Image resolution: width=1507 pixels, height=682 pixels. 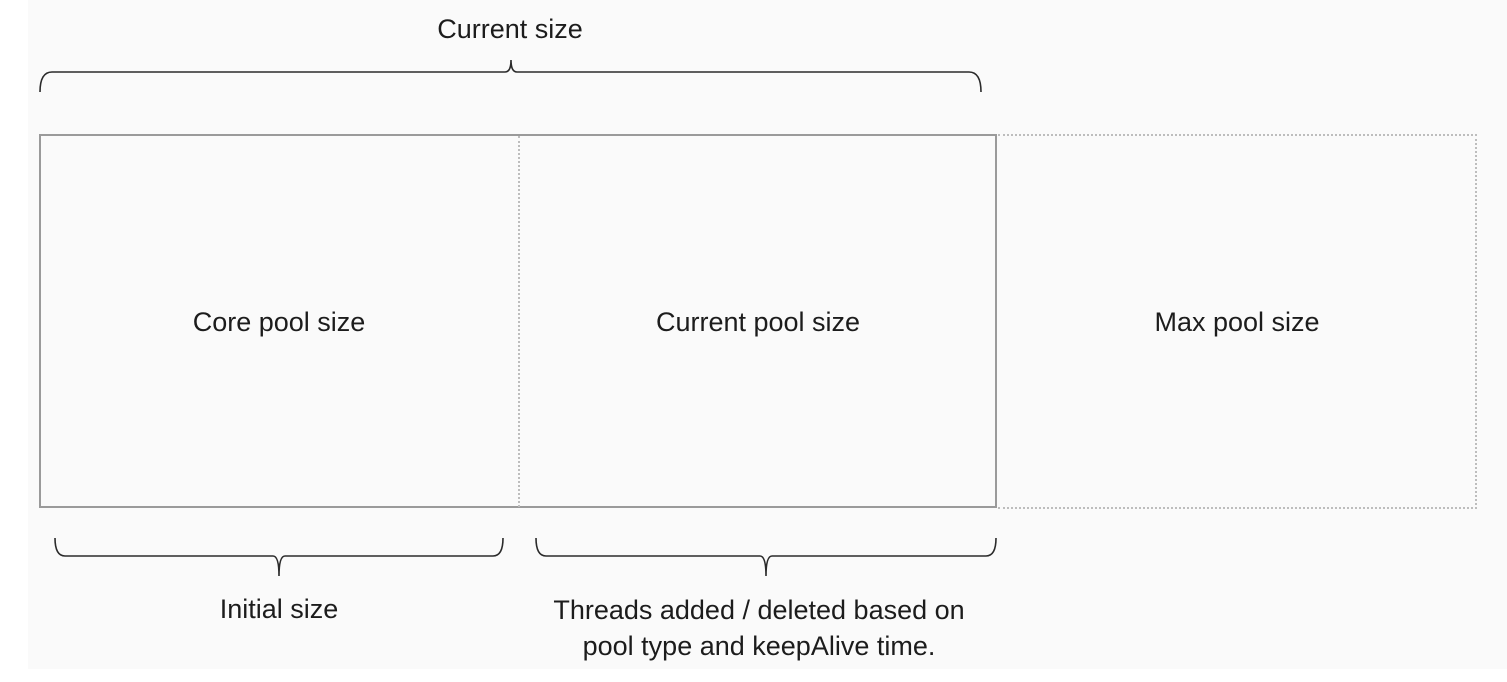 What do you see at coordinates (279, 609) in the screenshot?
I see `initial-size-label: Initial size` at bounding box center [279, 609].